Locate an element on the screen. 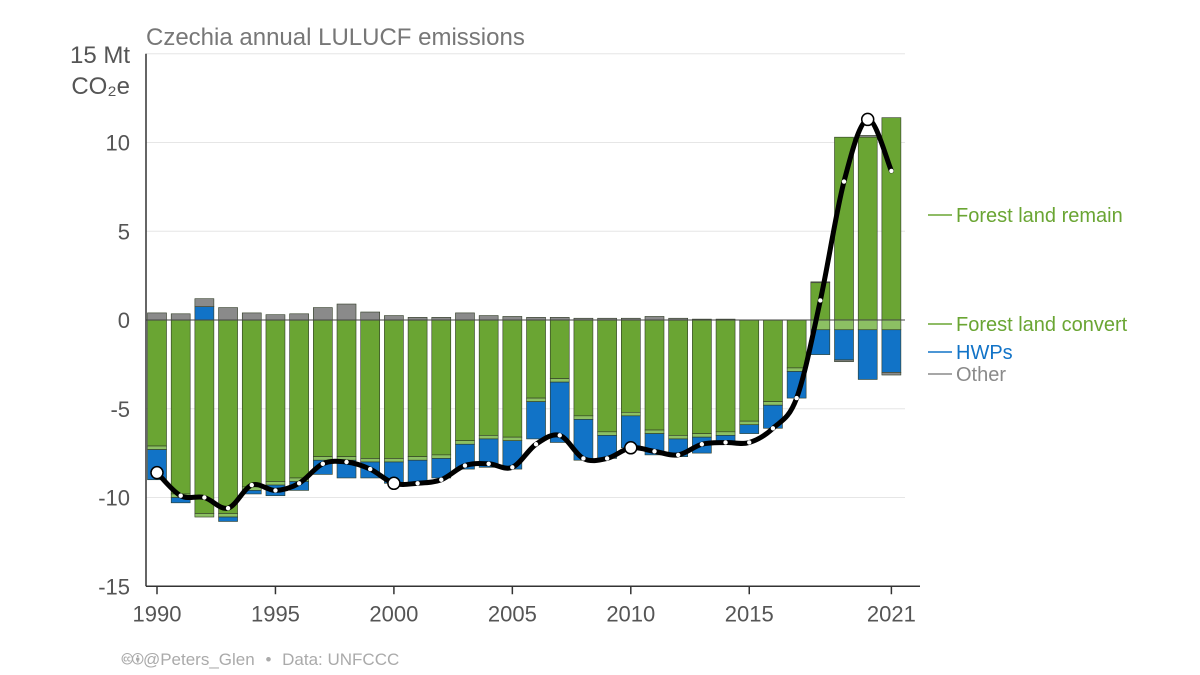 This screenshot has width=1200, height=675. bar-other-1999 is located at coordinates (370, 316).